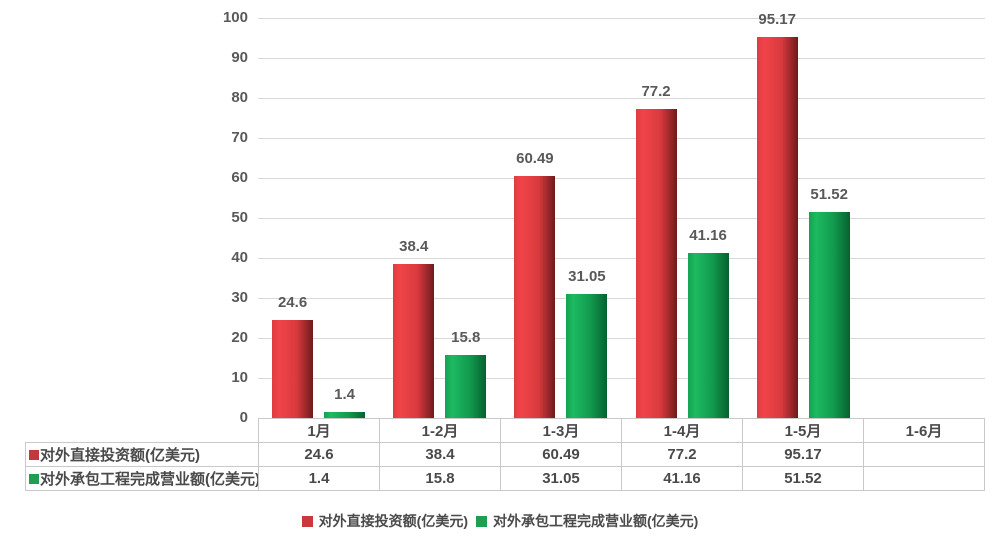 The height and width of the screenshot is (546, 1000). What do you see at coordinates (708, 236) in the screenshot?
I see `bar-value-label: 41.16` at bounding box center [708, 236].